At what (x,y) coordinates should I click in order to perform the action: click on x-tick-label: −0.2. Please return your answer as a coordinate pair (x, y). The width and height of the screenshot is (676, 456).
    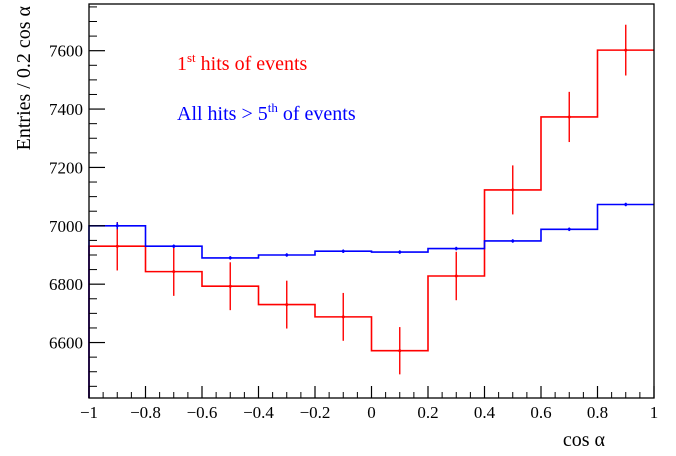
    Looking at the image, I should click on (315, 412).